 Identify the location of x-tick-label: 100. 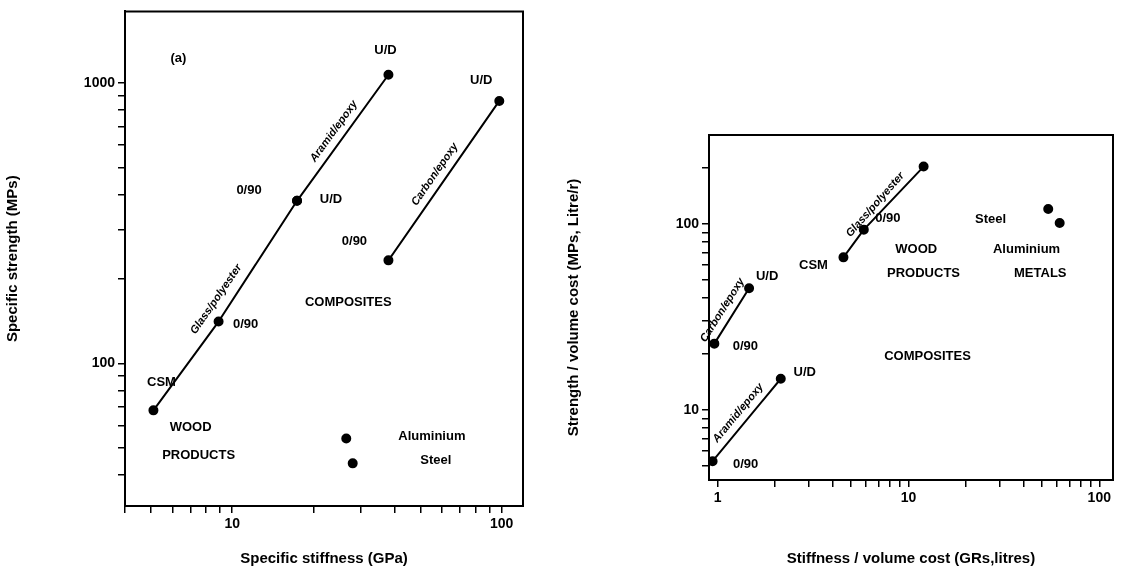
(1099, 497).